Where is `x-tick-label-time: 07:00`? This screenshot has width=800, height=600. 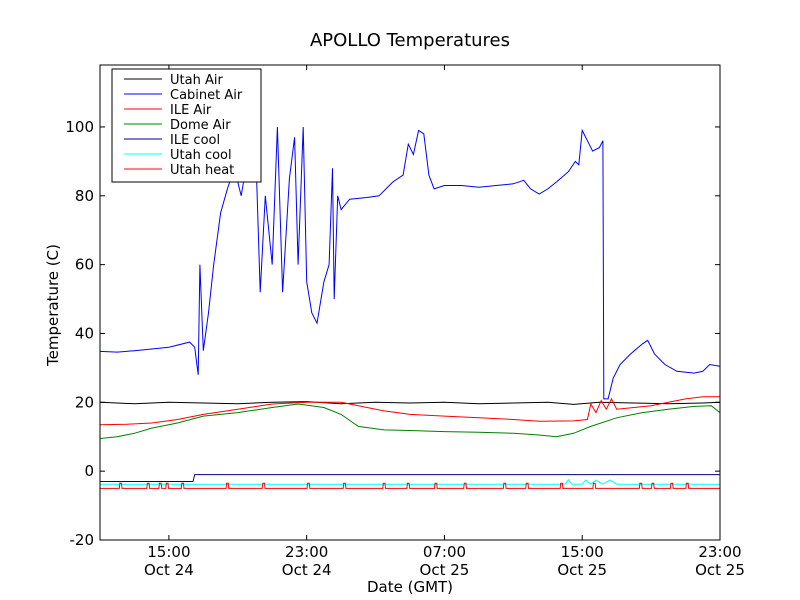 x-tick-label-time: 07:00 is located at coordinates (444, 552).